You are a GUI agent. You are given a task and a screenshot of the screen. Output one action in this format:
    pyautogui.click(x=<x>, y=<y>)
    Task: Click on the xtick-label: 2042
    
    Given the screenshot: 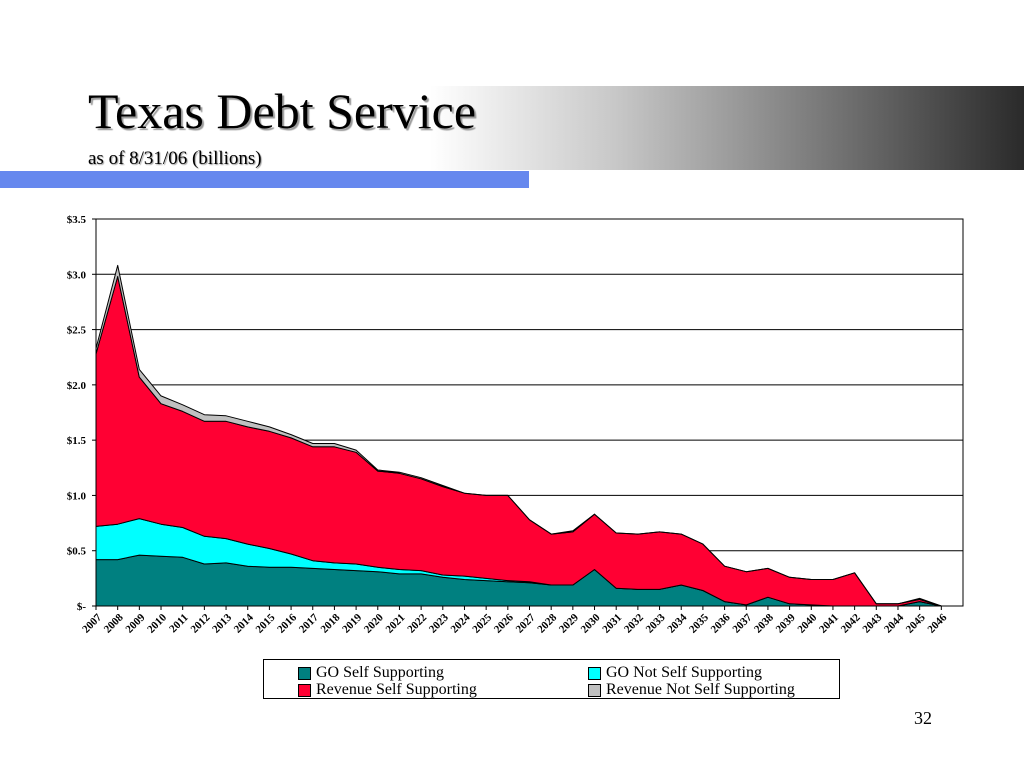 What is the action you would take?
    pyautogui.click(x=851, y=623)
    